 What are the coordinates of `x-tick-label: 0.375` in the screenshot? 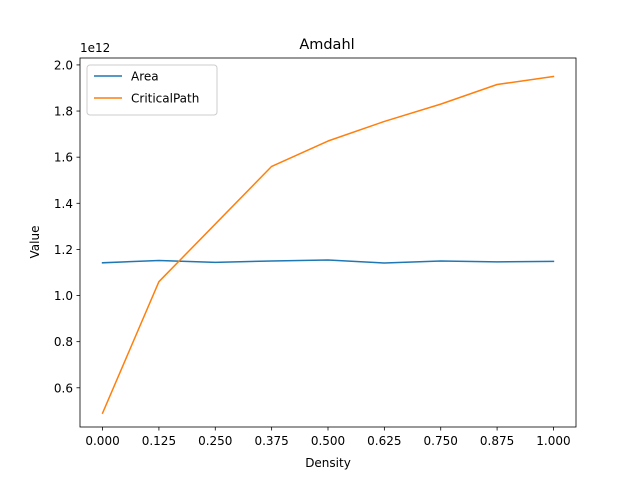 It's located at (271, 441).